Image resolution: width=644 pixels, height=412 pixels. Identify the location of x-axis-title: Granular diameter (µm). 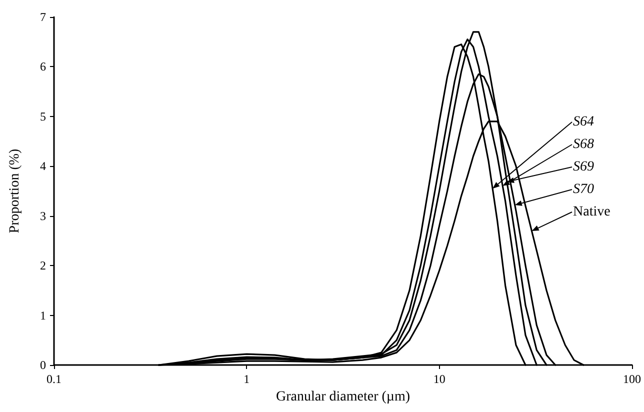
(343, 396).